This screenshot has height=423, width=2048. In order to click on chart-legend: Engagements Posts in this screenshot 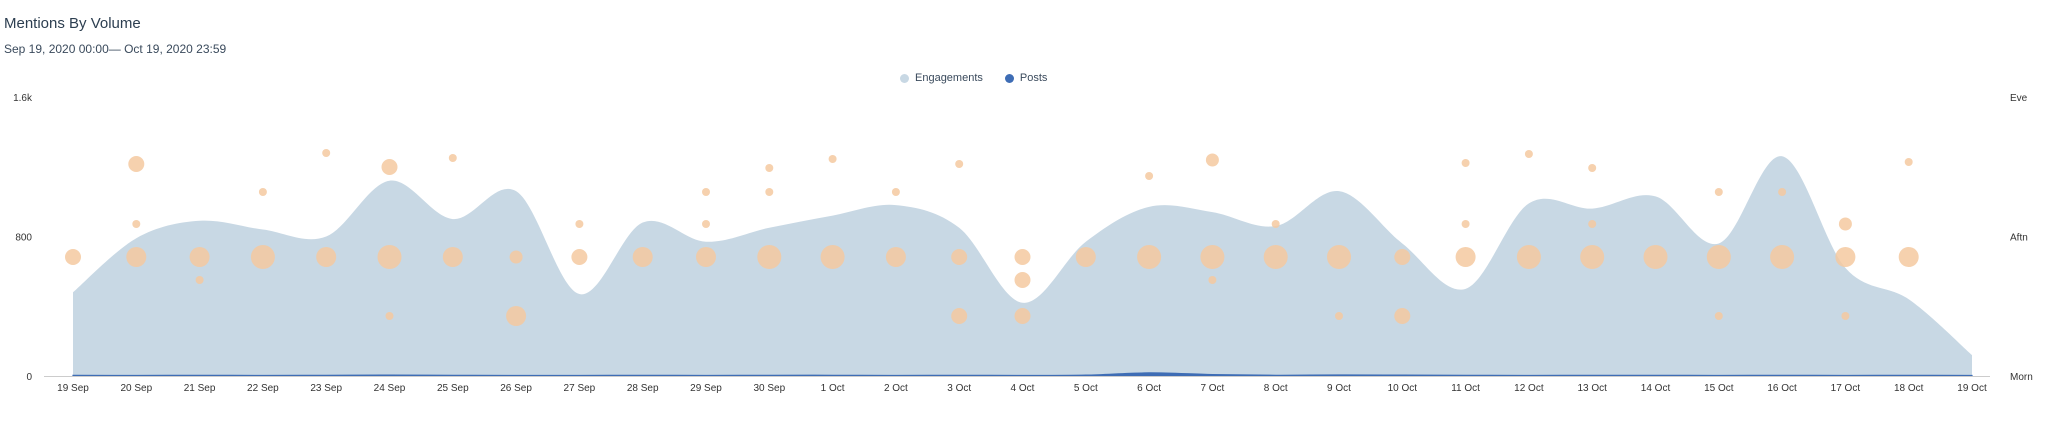, I will do `click(973, 78)`.